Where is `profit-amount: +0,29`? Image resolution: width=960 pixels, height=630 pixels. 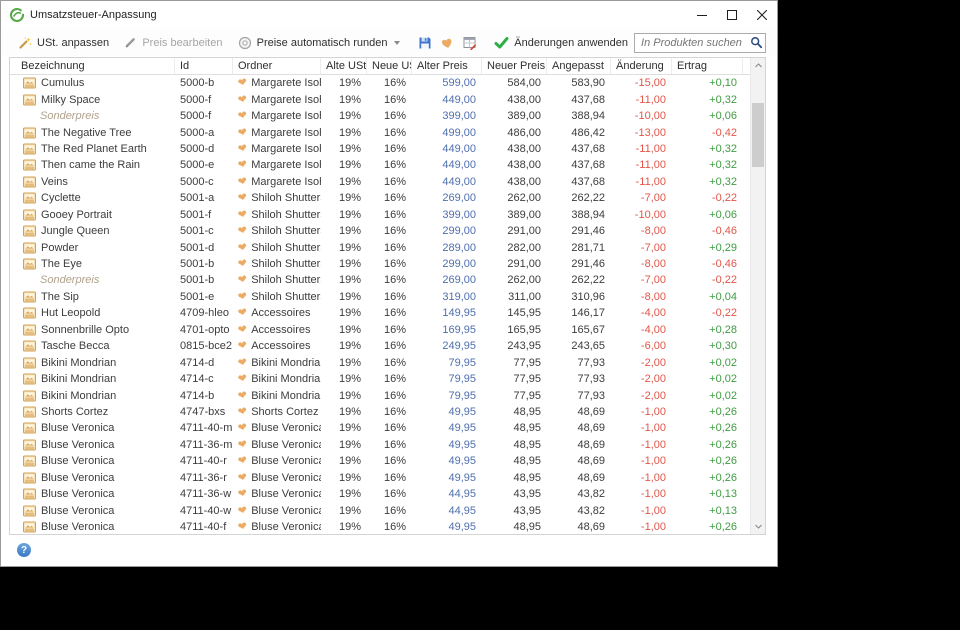
profit-amount: +0,29 is located at coordinates (723, 247).